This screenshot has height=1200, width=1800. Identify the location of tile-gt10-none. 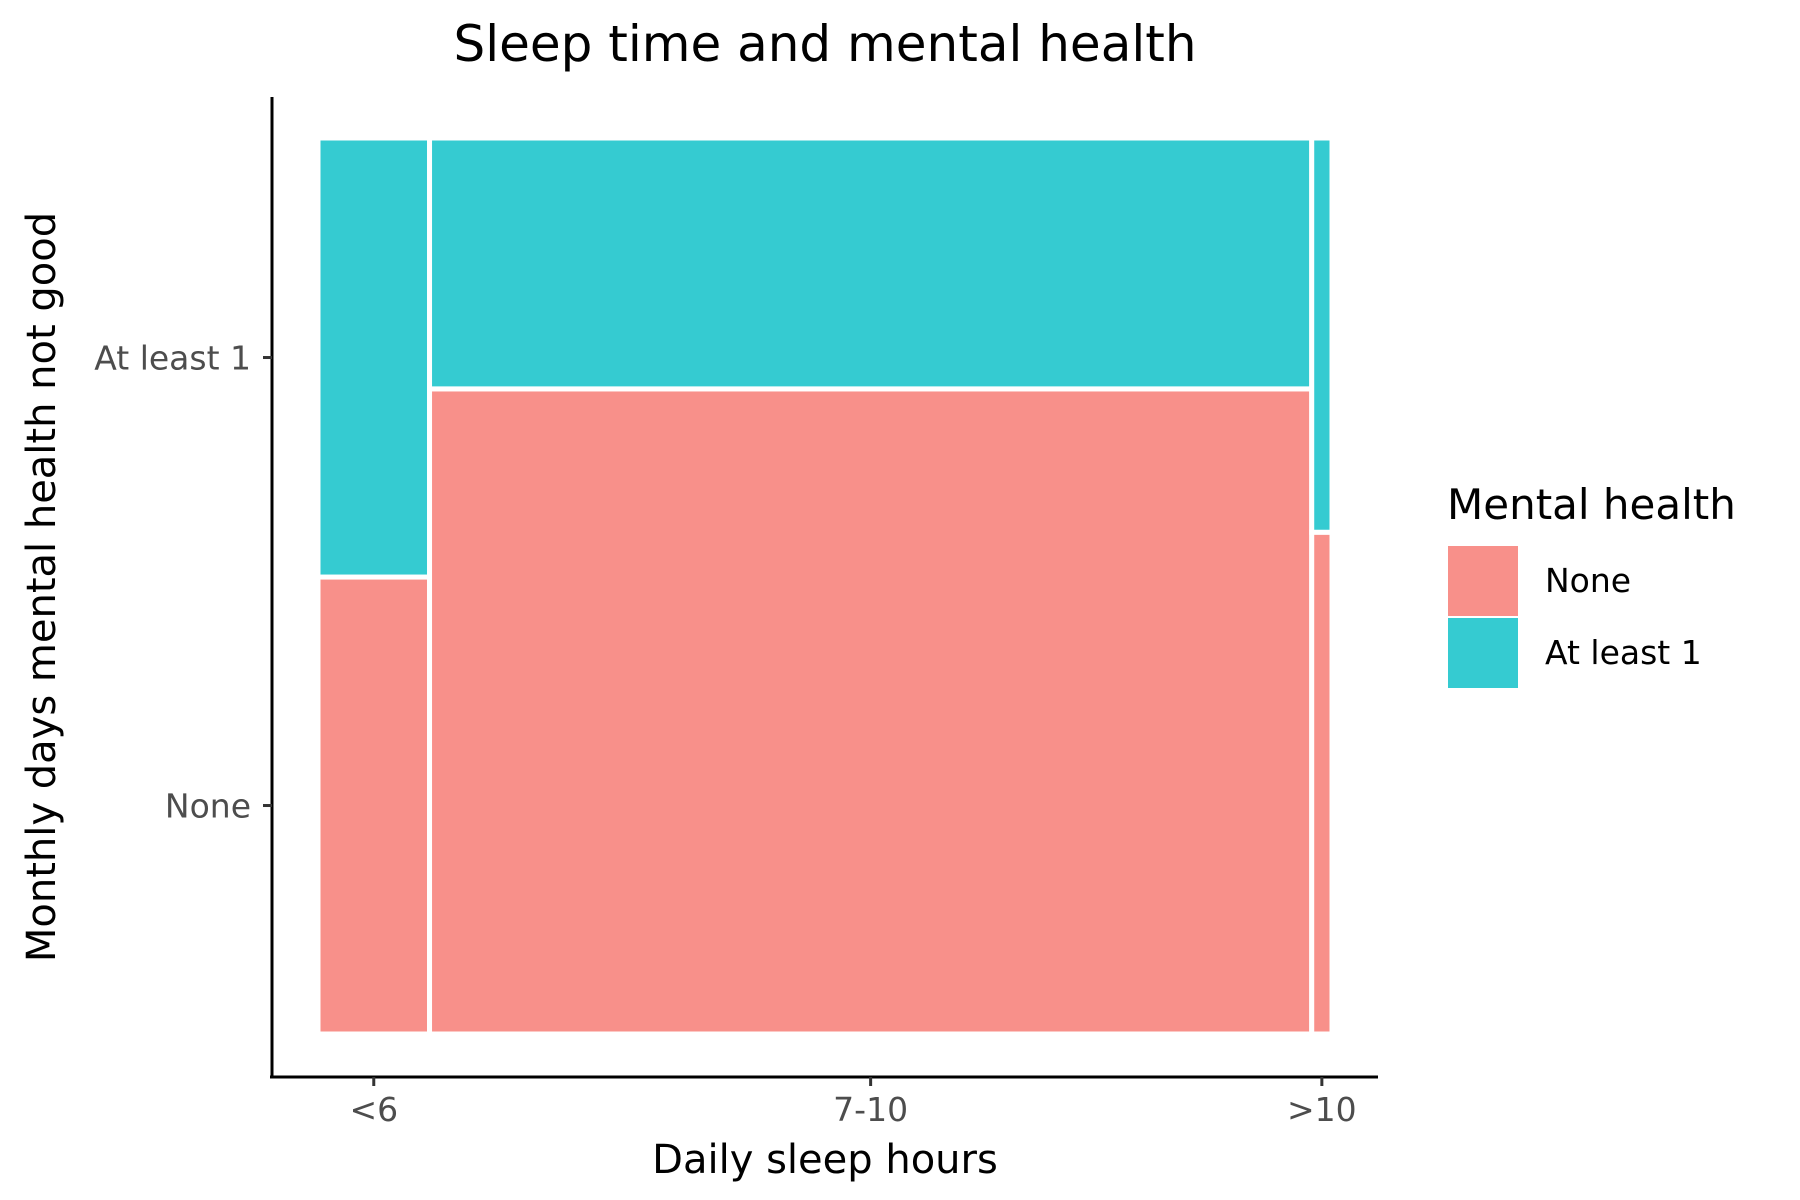
(1322, 783).